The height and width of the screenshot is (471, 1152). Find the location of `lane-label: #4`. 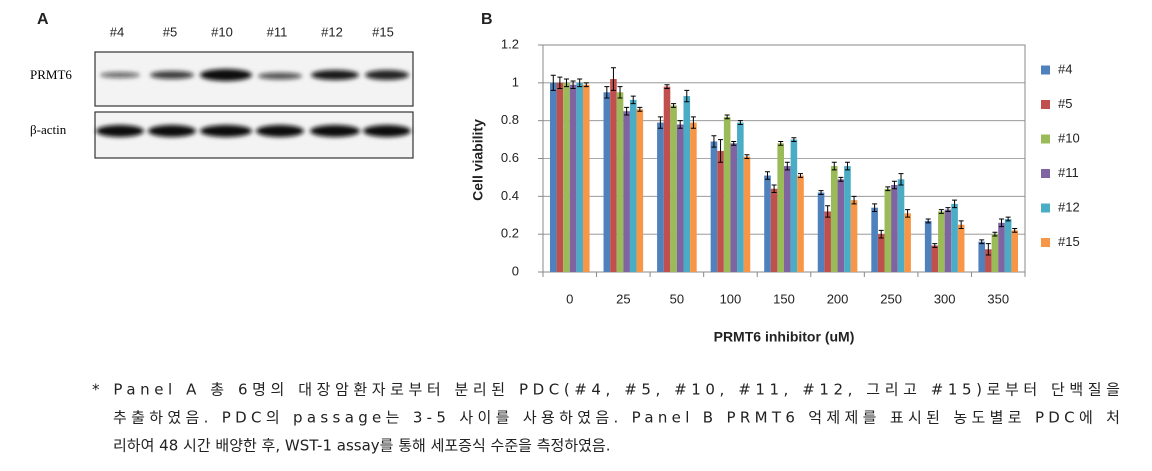

lane-label: #4 is located at coordinates (117, 31).